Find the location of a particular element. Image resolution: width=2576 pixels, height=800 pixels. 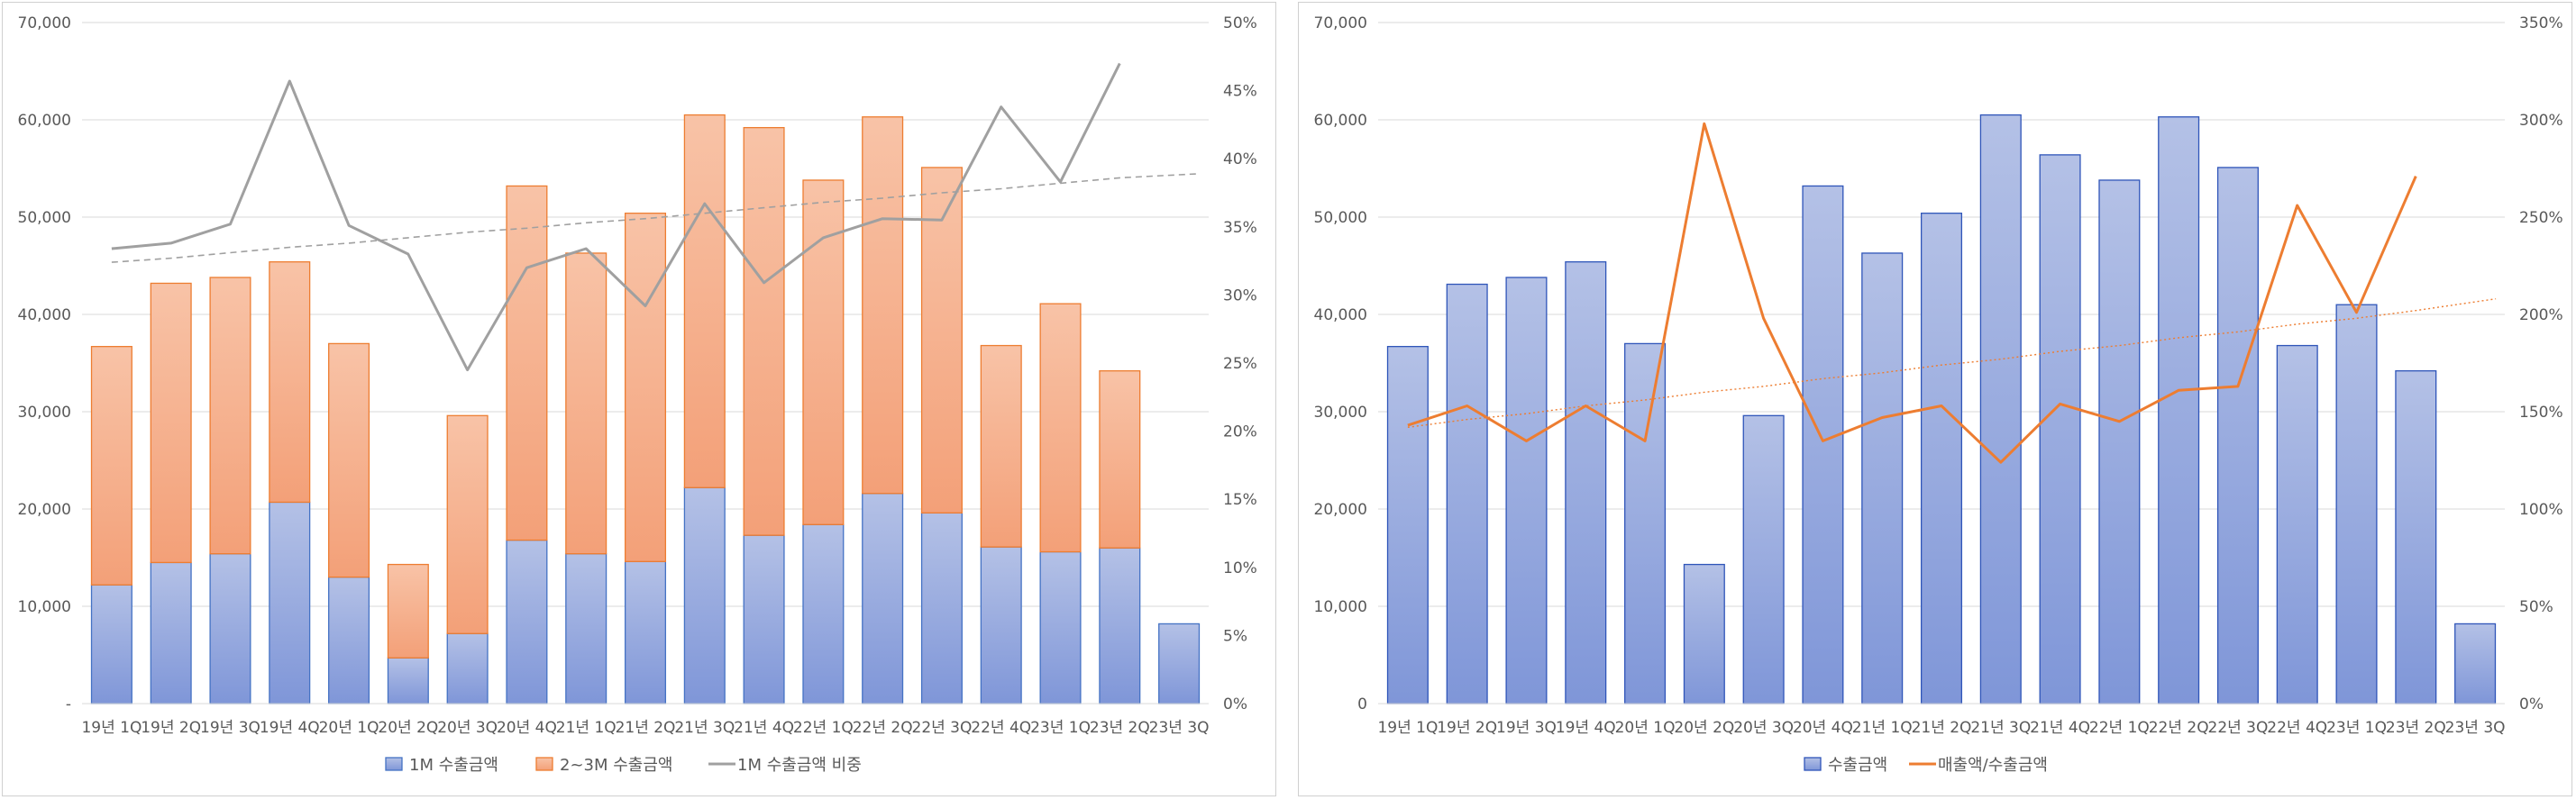

y-left-tick-label: 60,000 is located at coordinates (44, 121).